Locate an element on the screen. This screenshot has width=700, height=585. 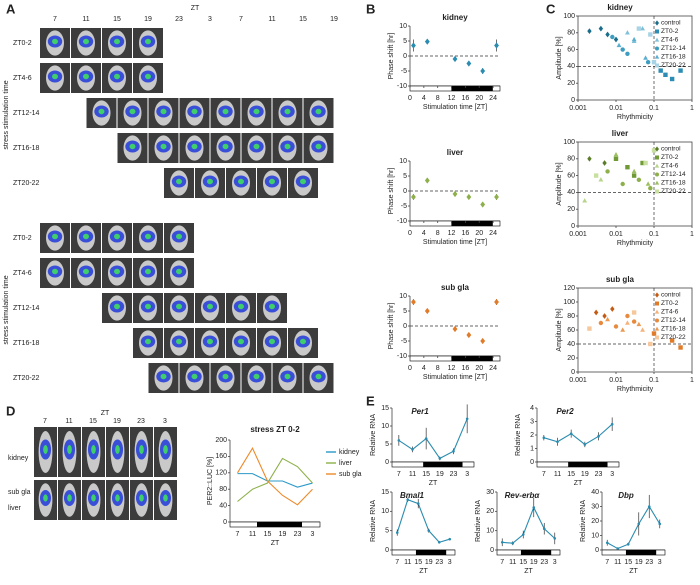
x-axis-label: Rhythmicity is located at coordinates (635, 117).